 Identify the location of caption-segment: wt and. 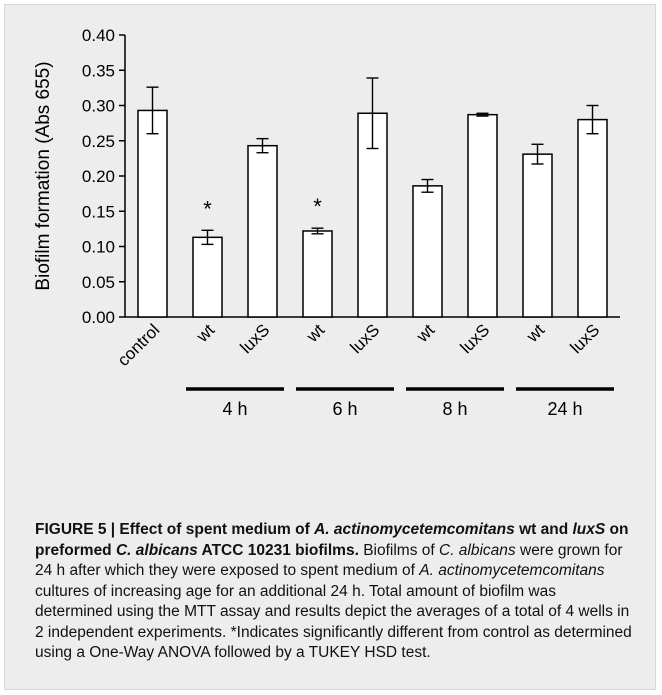
(543, 529).